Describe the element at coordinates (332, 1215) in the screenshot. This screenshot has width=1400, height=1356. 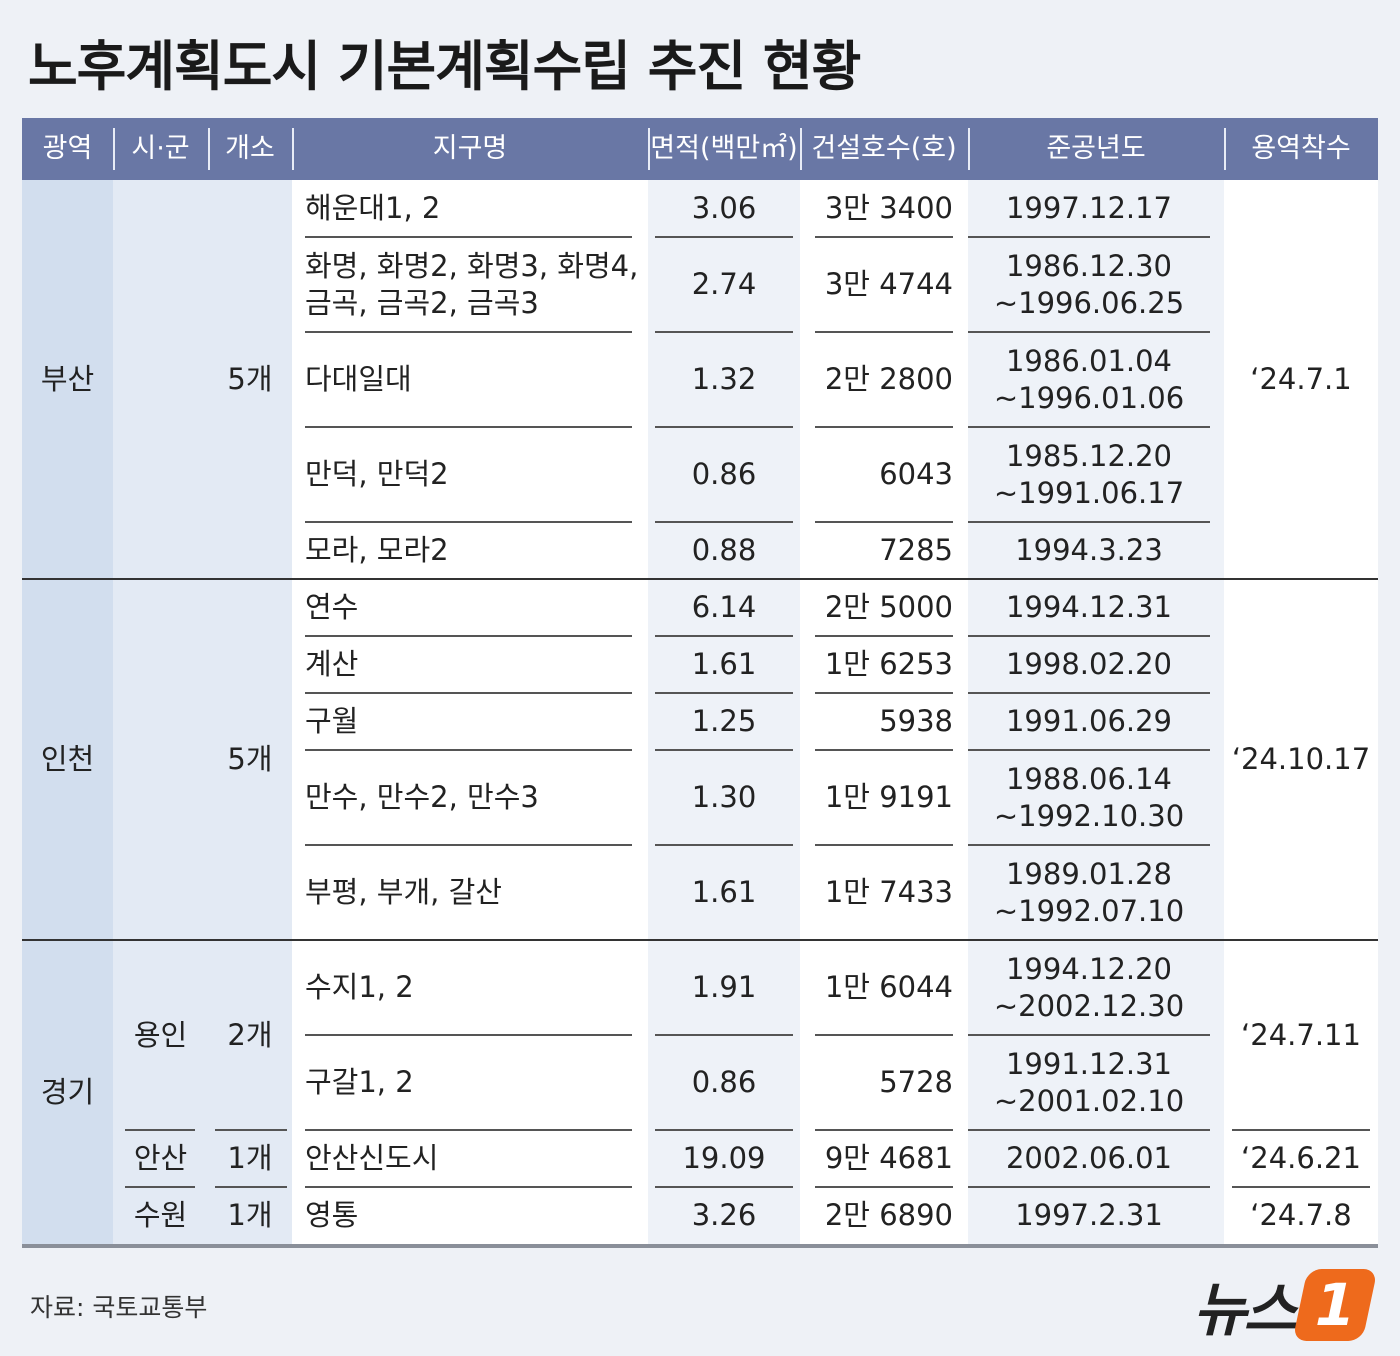
I see `district-name: 영통` at that location.